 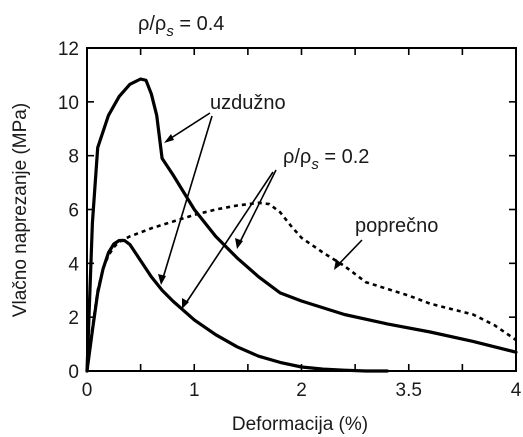 What do you see at coordinates (409, 390) in the screenshot?
I see `x-tick-label: 3.5` at bounding box center [409, 390].